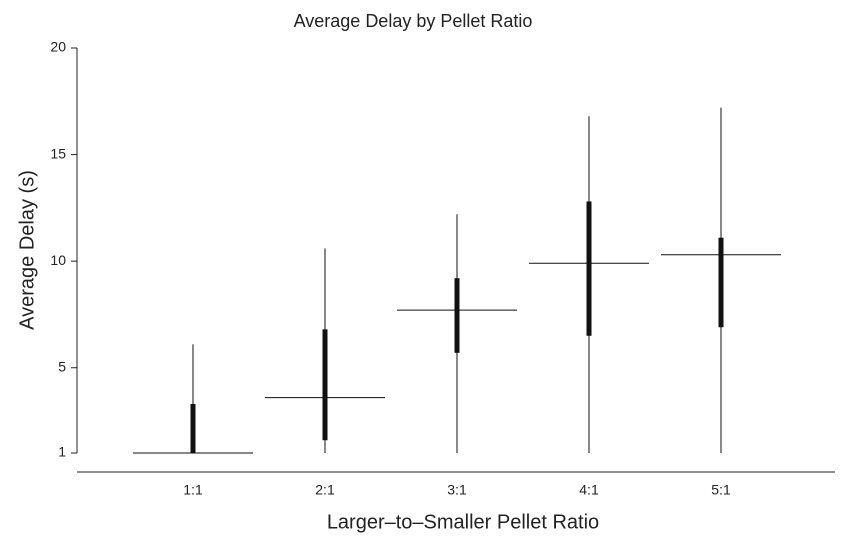  Describe the element at coordinates (58, 153) in the screenshot. I see `y-tick-label: 15` at that location.